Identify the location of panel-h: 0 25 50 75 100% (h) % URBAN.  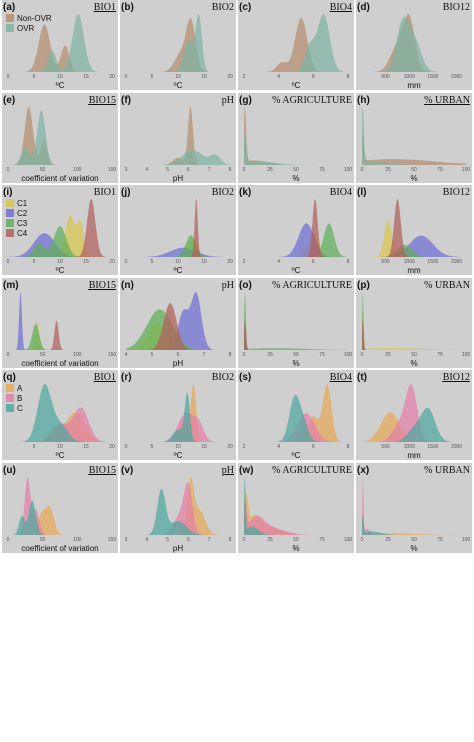
(414, 138).